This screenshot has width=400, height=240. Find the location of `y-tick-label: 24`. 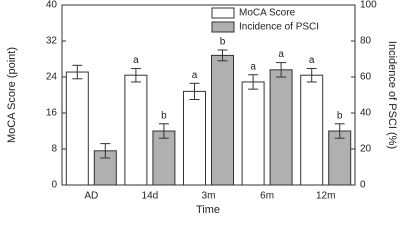

y-tick-label: 24 is located at coordinates (52, 77).